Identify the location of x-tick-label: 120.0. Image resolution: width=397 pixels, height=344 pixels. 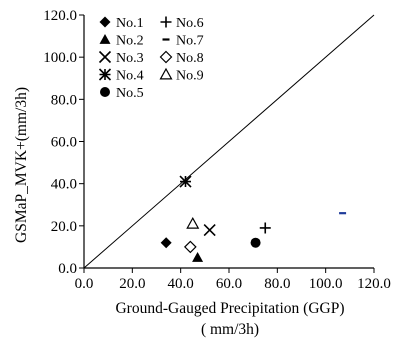
(374, 284).